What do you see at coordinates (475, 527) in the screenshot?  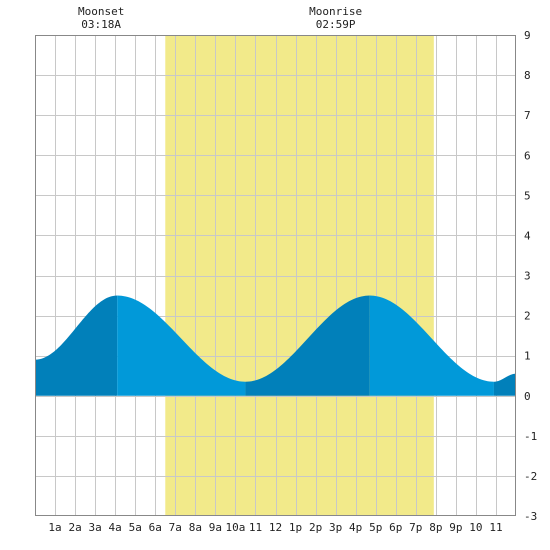 I see `x-tick-label: 10` at bounding box center [475, 527].